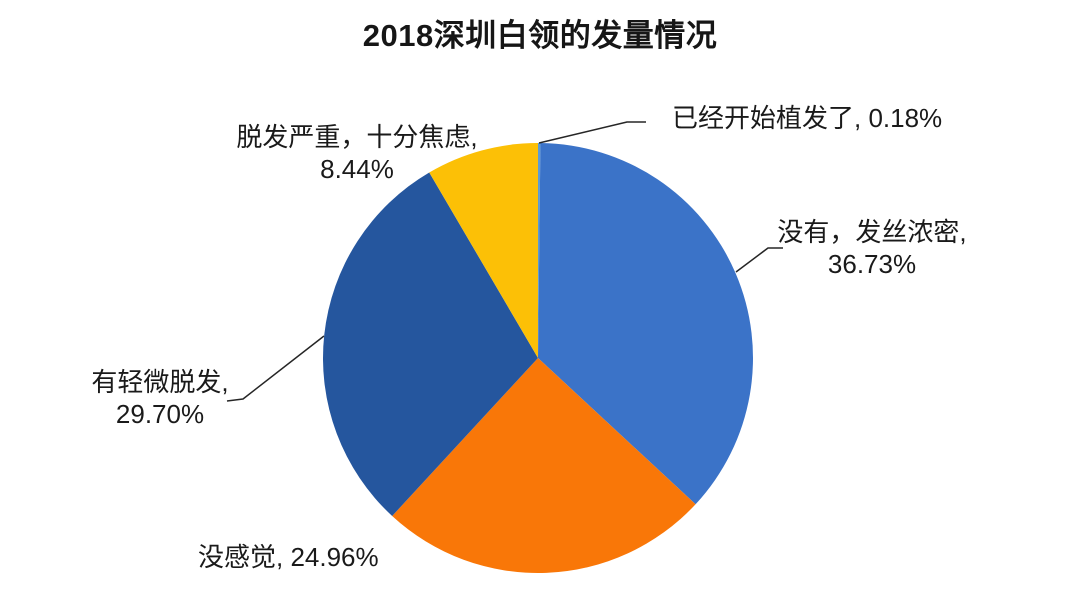 This screenshot has height=597, width=1080. I want to click on slice-label-slight: 有轻微脱发, 29.70%, so click(160, 398).